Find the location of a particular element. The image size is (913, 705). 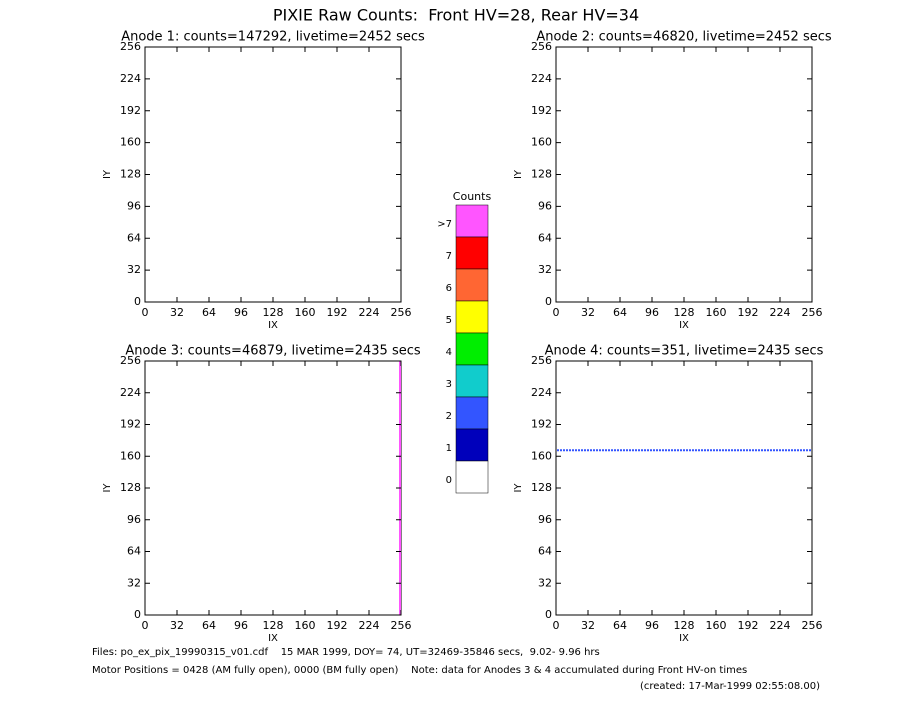

colorbar-label: >7 is located at coordinates (444, 224).